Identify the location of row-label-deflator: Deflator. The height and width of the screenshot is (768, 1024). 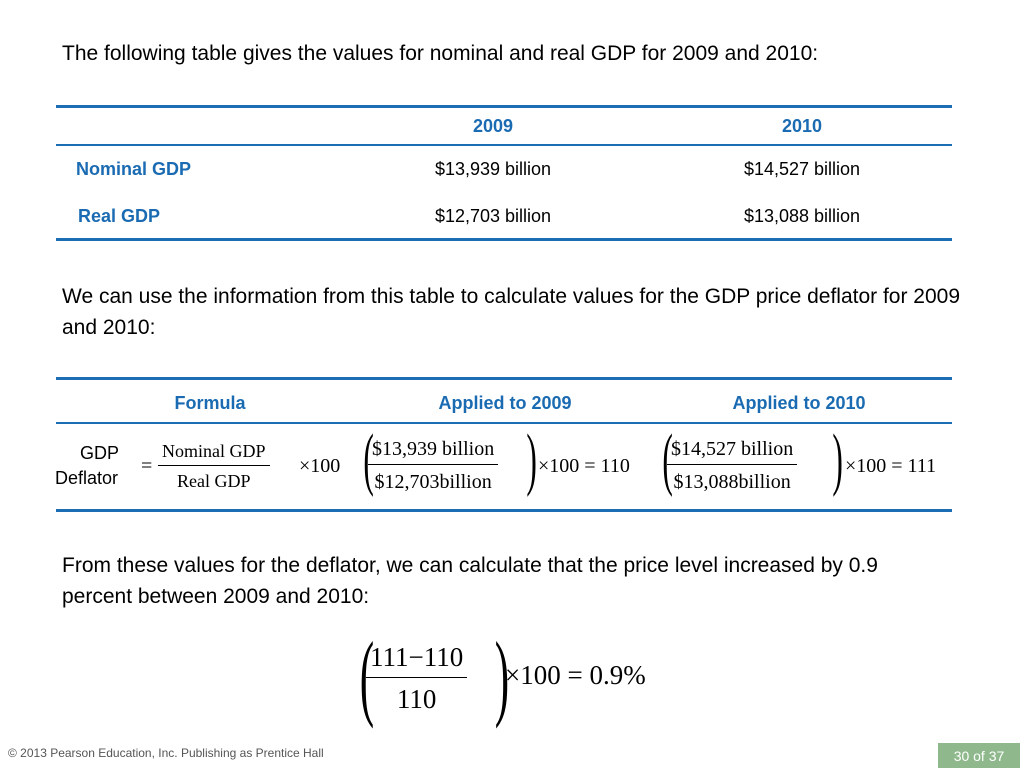
(87, 478).